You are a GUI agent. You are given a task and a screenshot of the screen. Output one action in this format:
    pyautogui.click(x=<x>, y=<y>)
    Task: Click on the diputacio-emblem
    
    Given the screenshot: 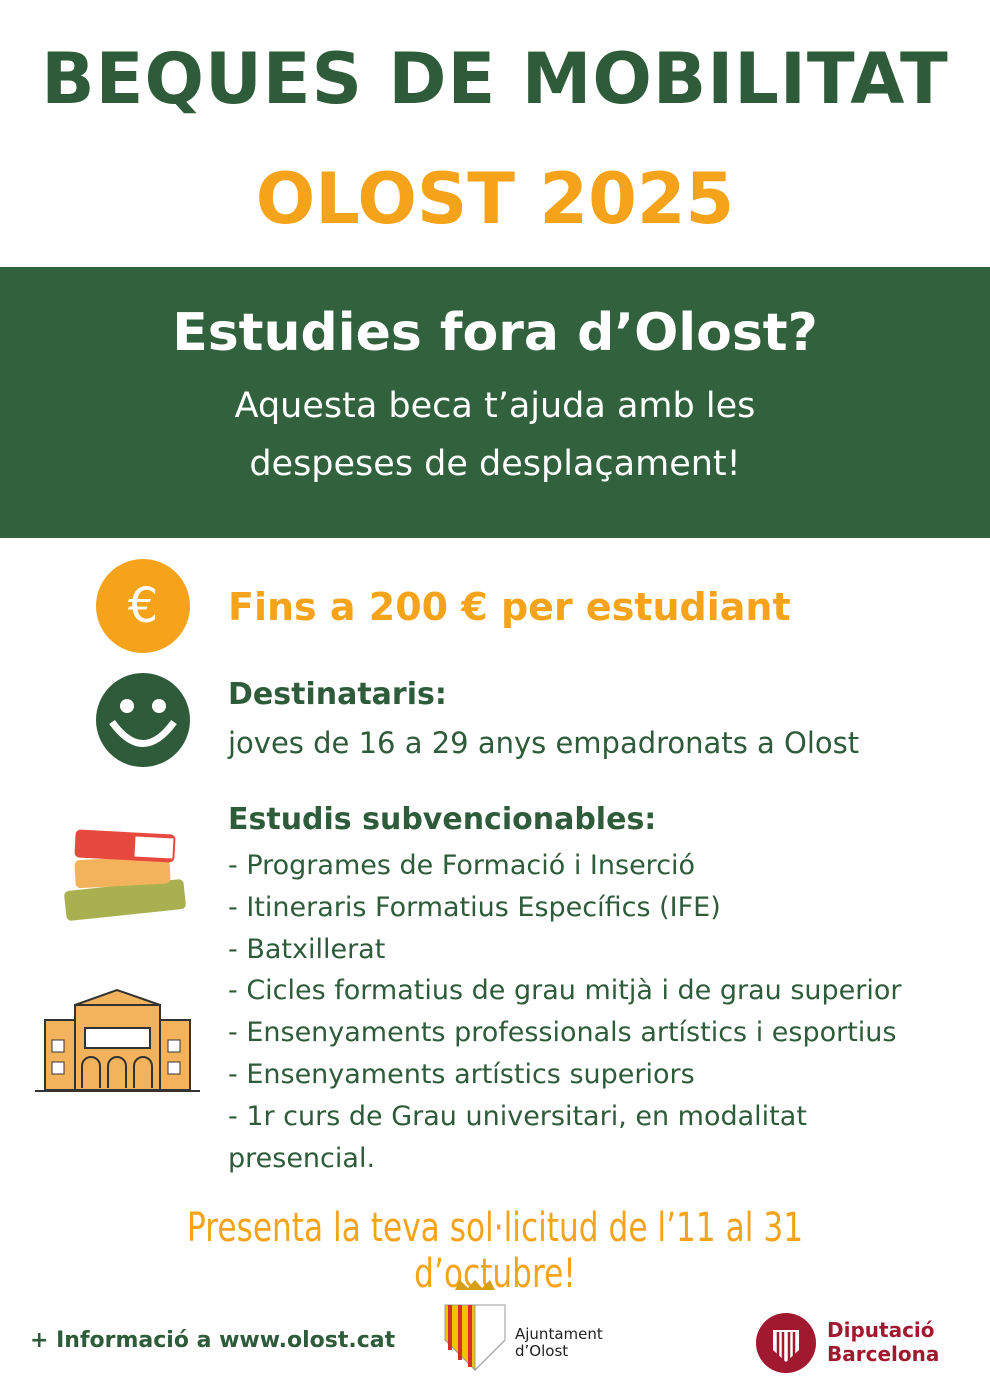 What is the action you would take?
    pyautogui.click(x=786, y=1343)
    